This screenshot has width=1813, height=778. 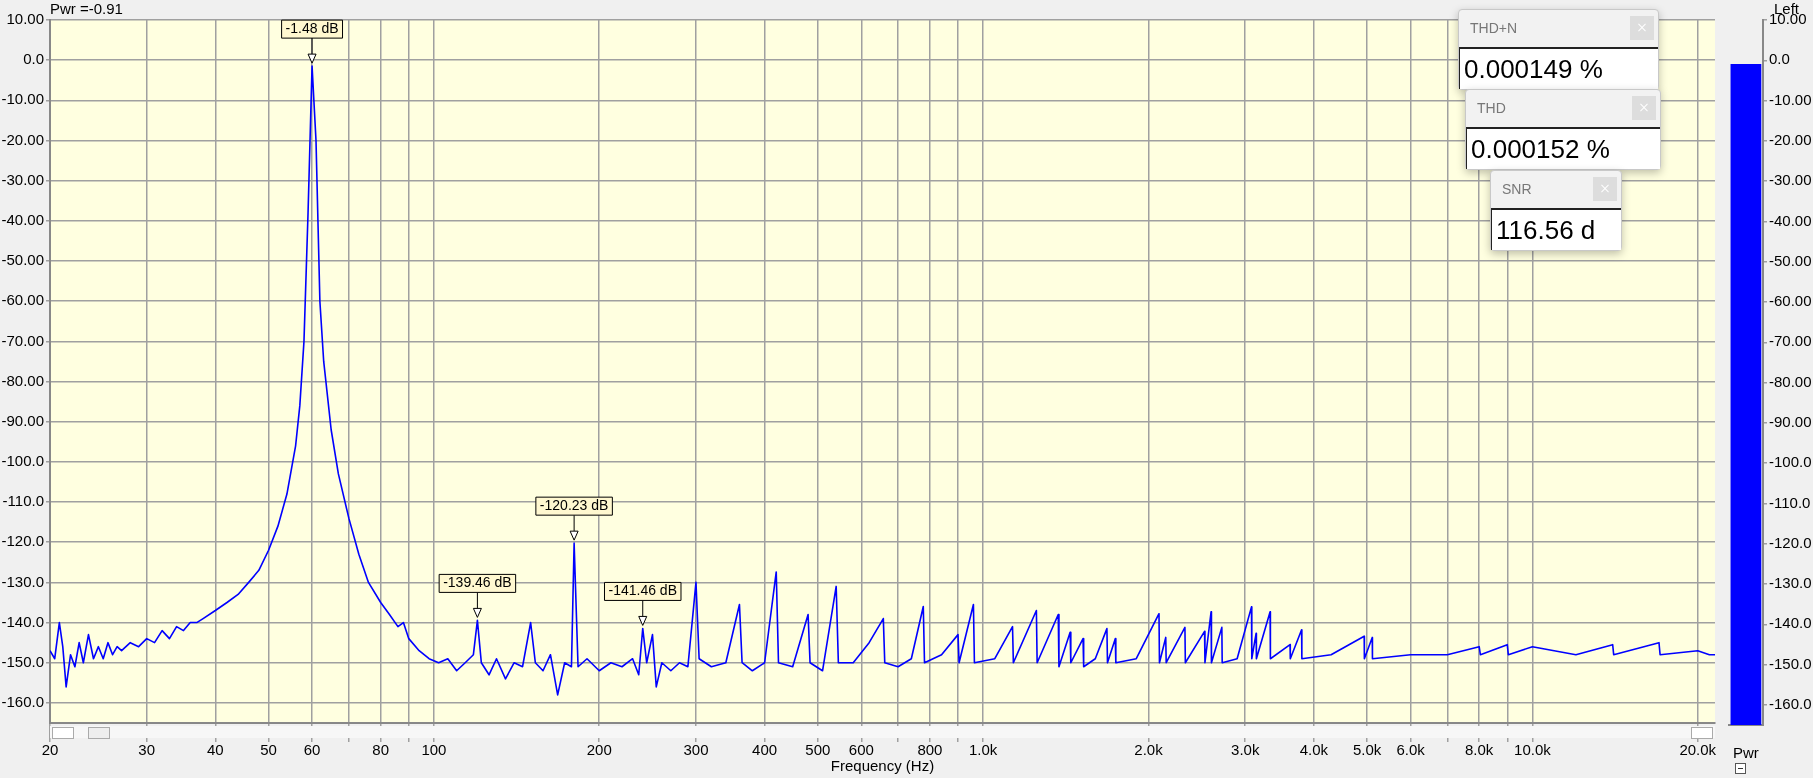 What do you see at coordinates (642, 590) in the screenshot?
I see `annotation: -141.46 dB` at bounding box center [642, 590].